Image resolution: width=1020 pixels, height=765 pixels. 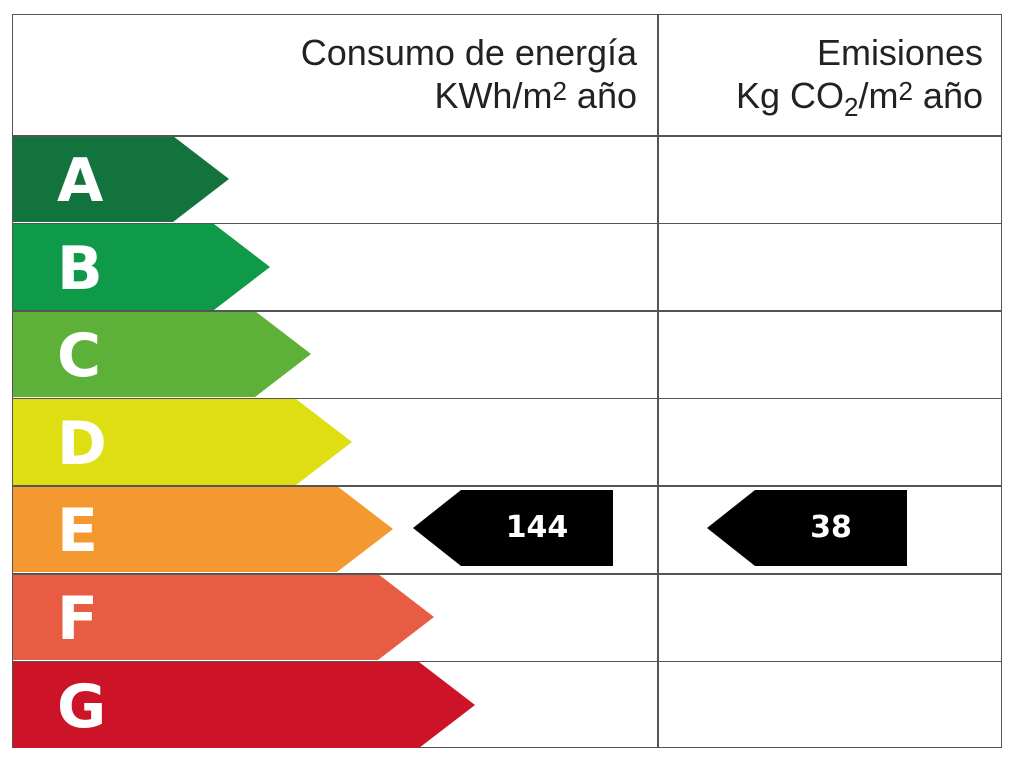 What do you see at coordinates (658, 381) in the screenshot?
I see `column-divider` at bounding box center [658, 381].